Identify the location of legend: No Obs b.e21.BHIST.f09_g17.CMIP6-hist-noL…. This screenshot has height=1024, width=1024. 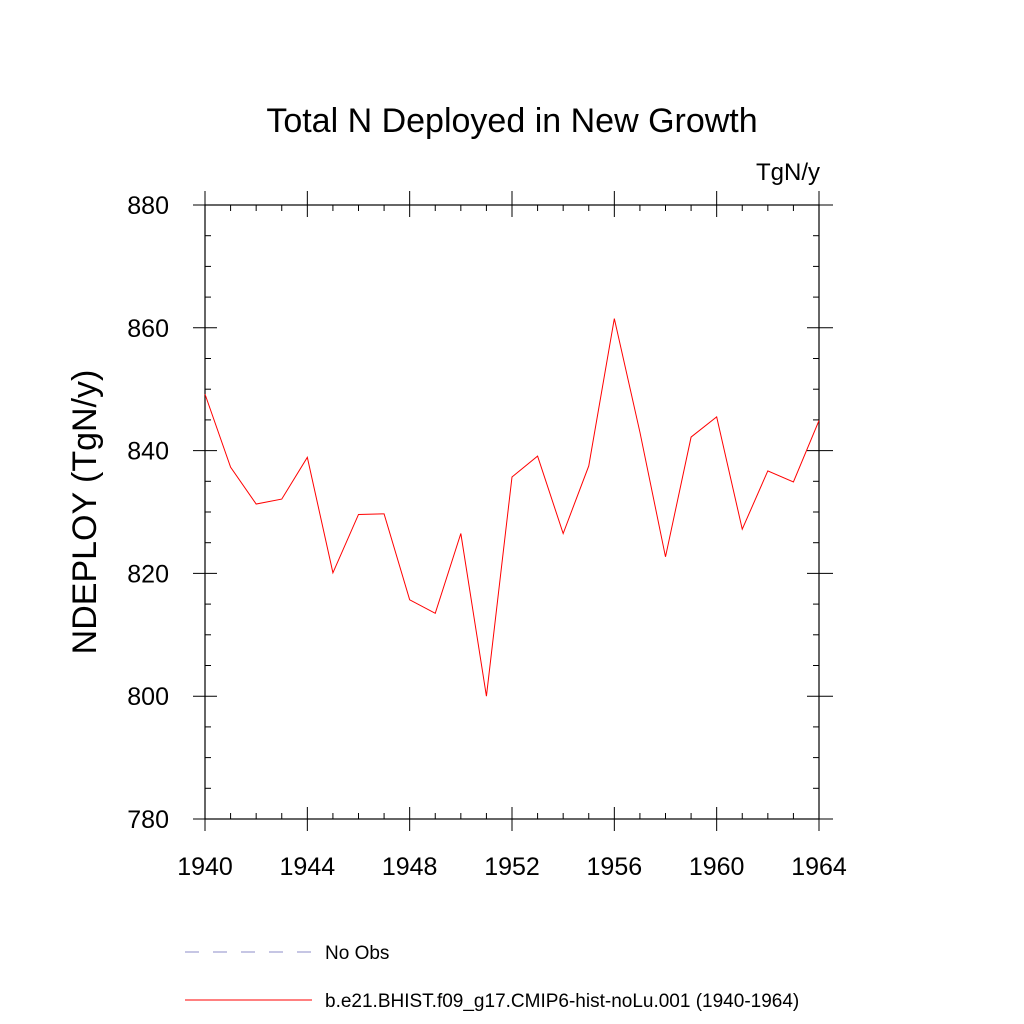
(492, 977).